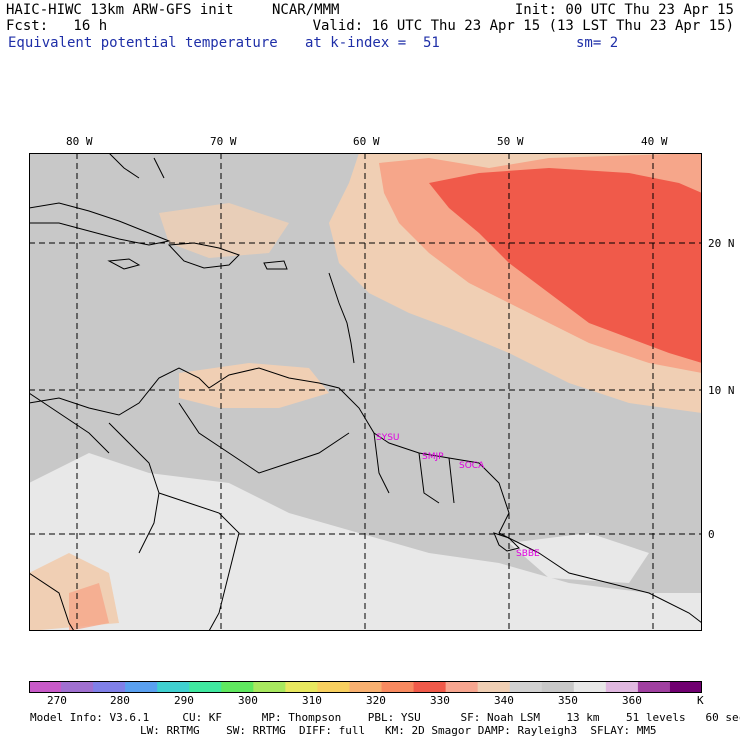 This screenshot has width=740, height=740. Describe the element at coordinates (711, 534) in the screenshot. I see `lat-label-0: 0` at that location.